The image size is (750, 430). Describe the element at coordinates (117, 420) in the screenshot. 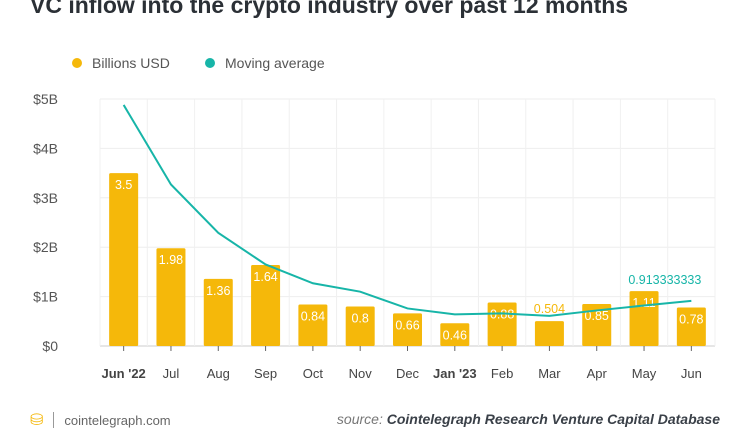

I see `site-name: cointelegraph.com` at that location.